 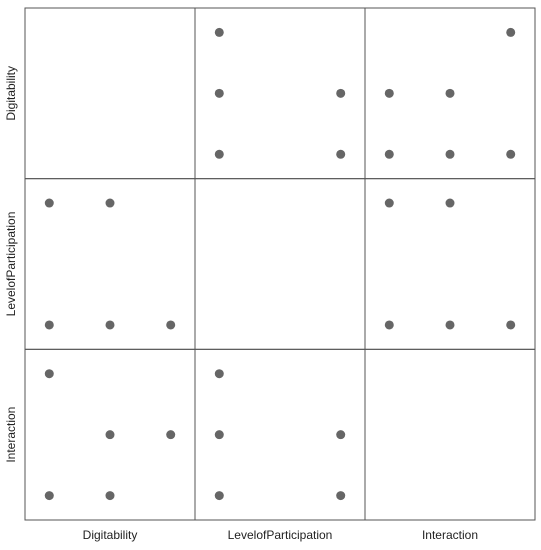 I want to click on y-axis-label: LevelofParticipation, so click(x=11, y=264).